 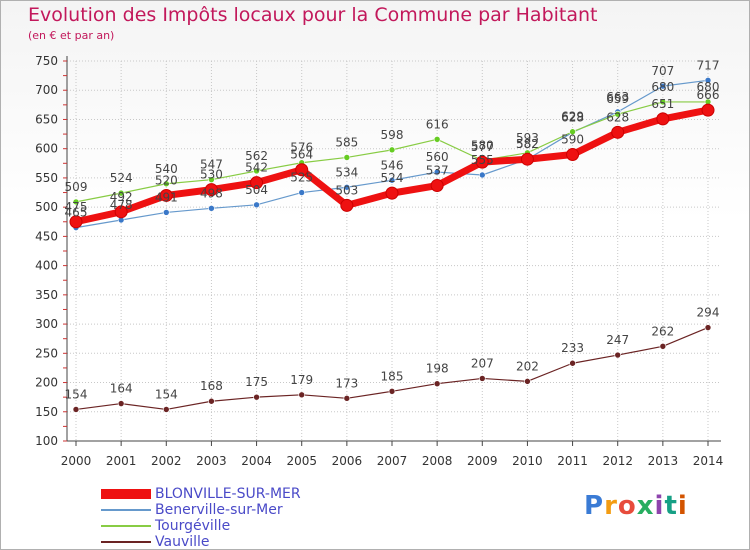 I want to click on data-label: 202, so click(x=527, y=366).